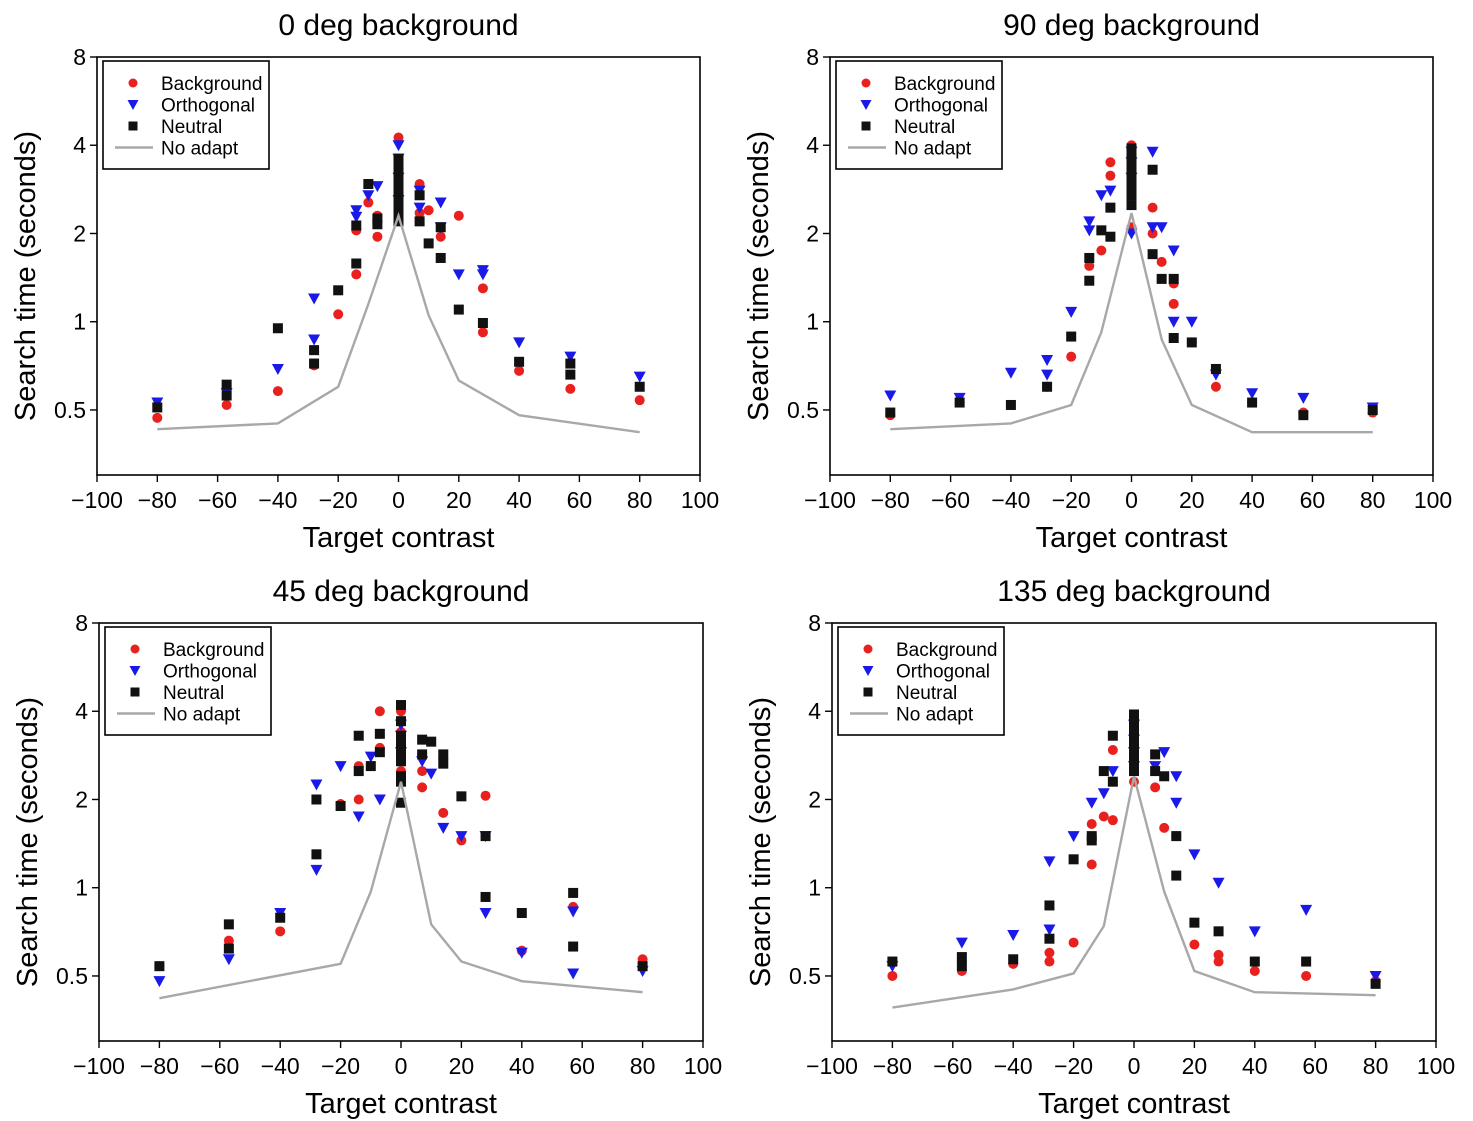 The height and width of the screenshot is (1121, 1473). What do you see at coordinates (79, 145) in the screenshot?
I see `y-tick-label: 4` at bounding box center [79, 145].